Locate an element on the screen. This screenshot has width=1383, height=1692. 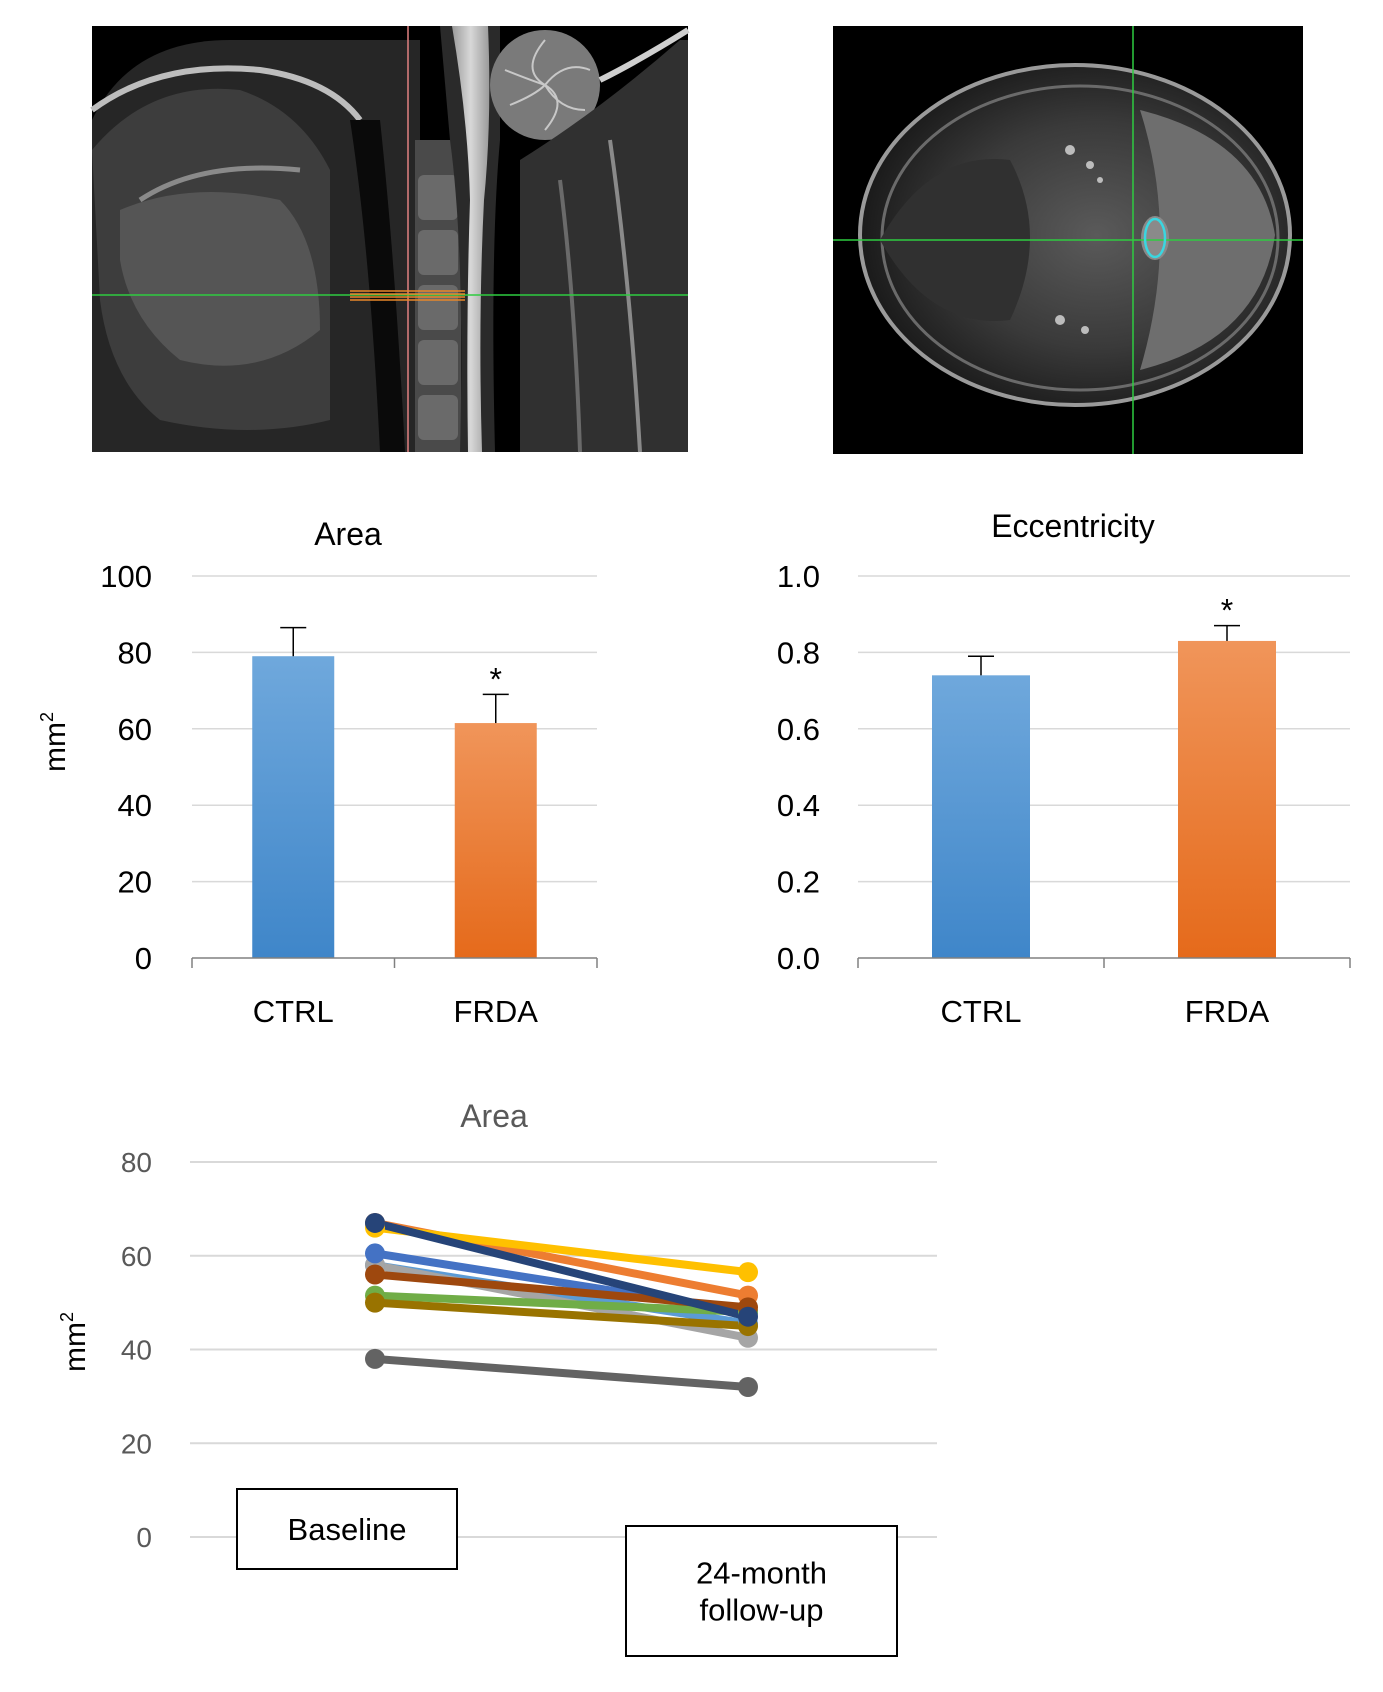
area-line-points is located at coordinates (561, 1304).